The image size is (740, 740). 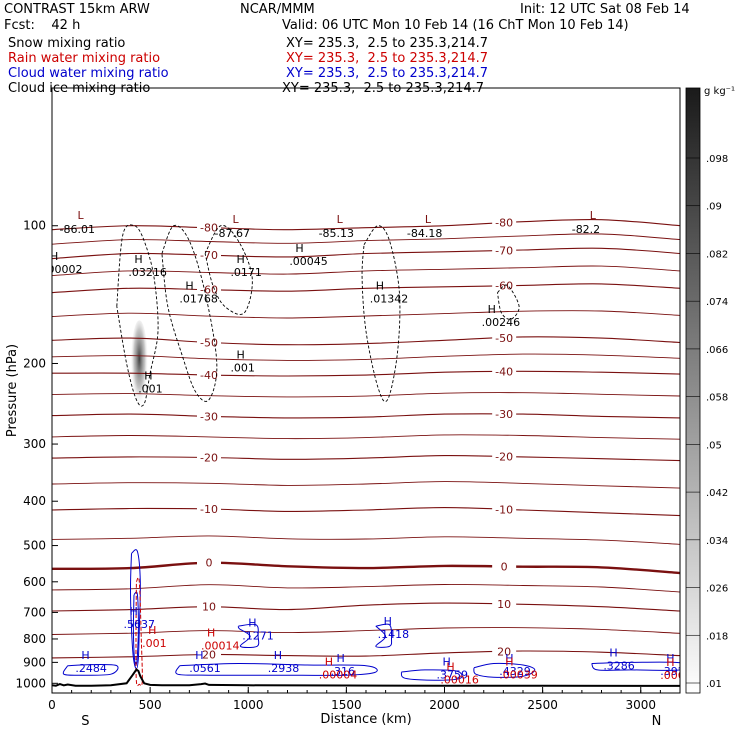 What do you see at coordinates (77, 229) in the screenshot?
I see `low-value-label: -86.01` at bounding box center [77, 229].